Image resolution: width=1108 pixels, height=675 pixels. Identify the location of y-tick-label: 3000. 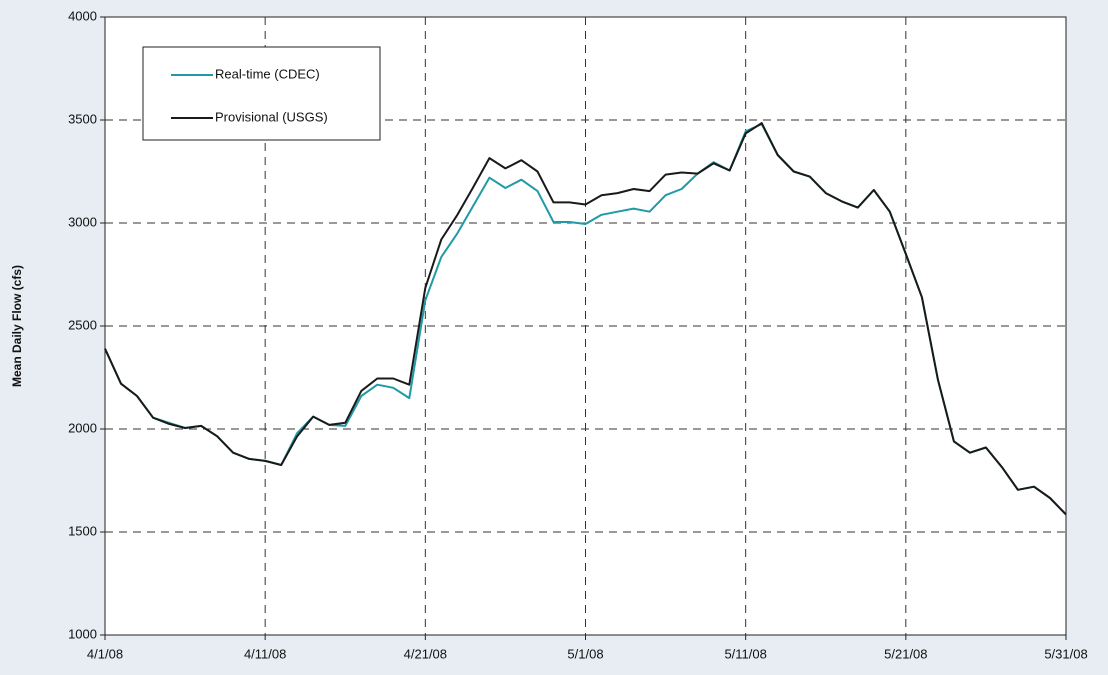
(82, 221).